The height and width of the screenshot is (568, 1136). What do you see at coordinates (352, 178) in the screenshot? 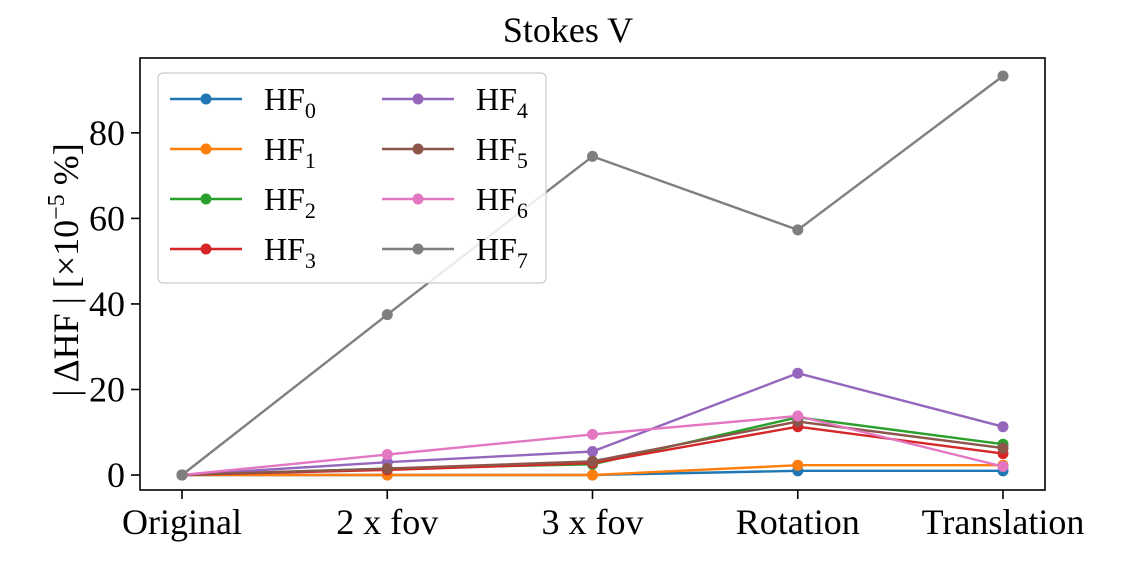
I see `legend-box` at bounding box center [352, 178].